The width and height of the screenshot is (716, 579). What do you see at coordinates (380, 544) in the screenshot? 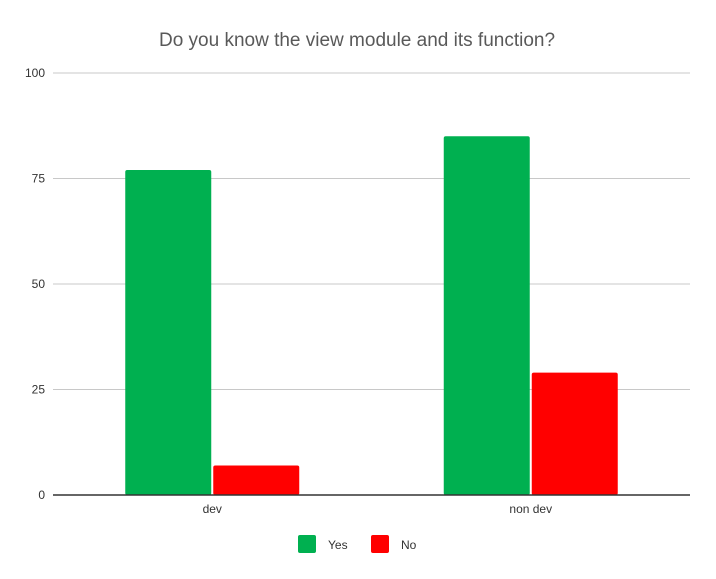
I see `legend-swatch-no` at bounding box center [380, 544].